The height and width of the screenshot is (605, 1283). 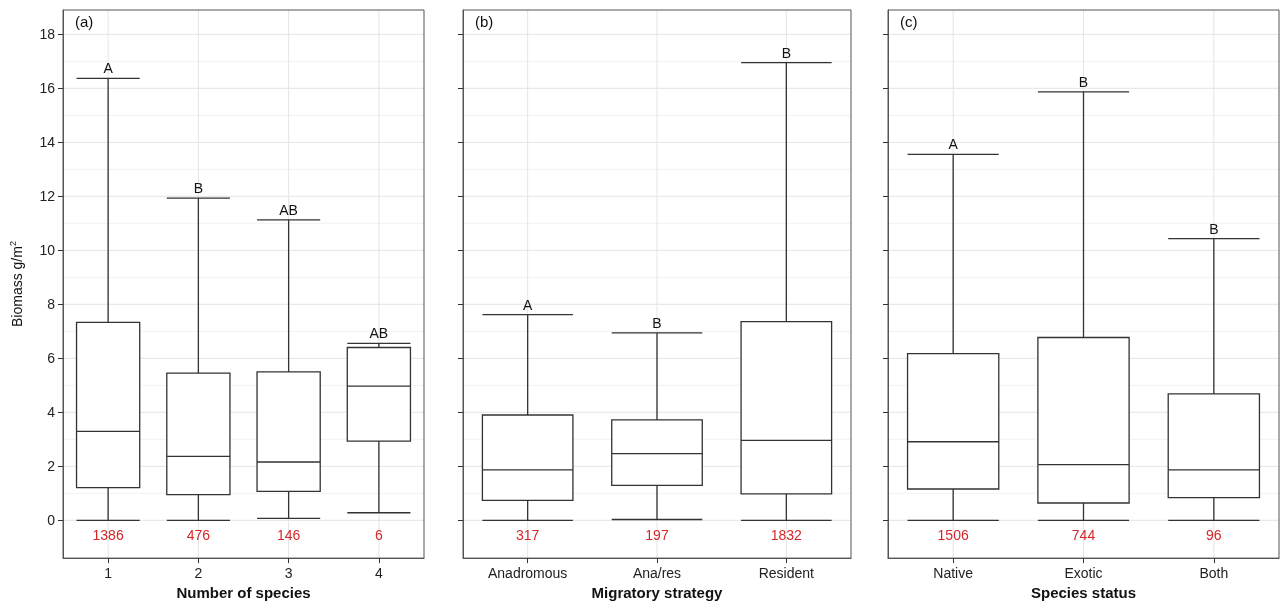 What do you see at coordinates (1083, 573) in the screenshot?
I see `x-tick-label: Exotic` at bounding box center [1083, 573].